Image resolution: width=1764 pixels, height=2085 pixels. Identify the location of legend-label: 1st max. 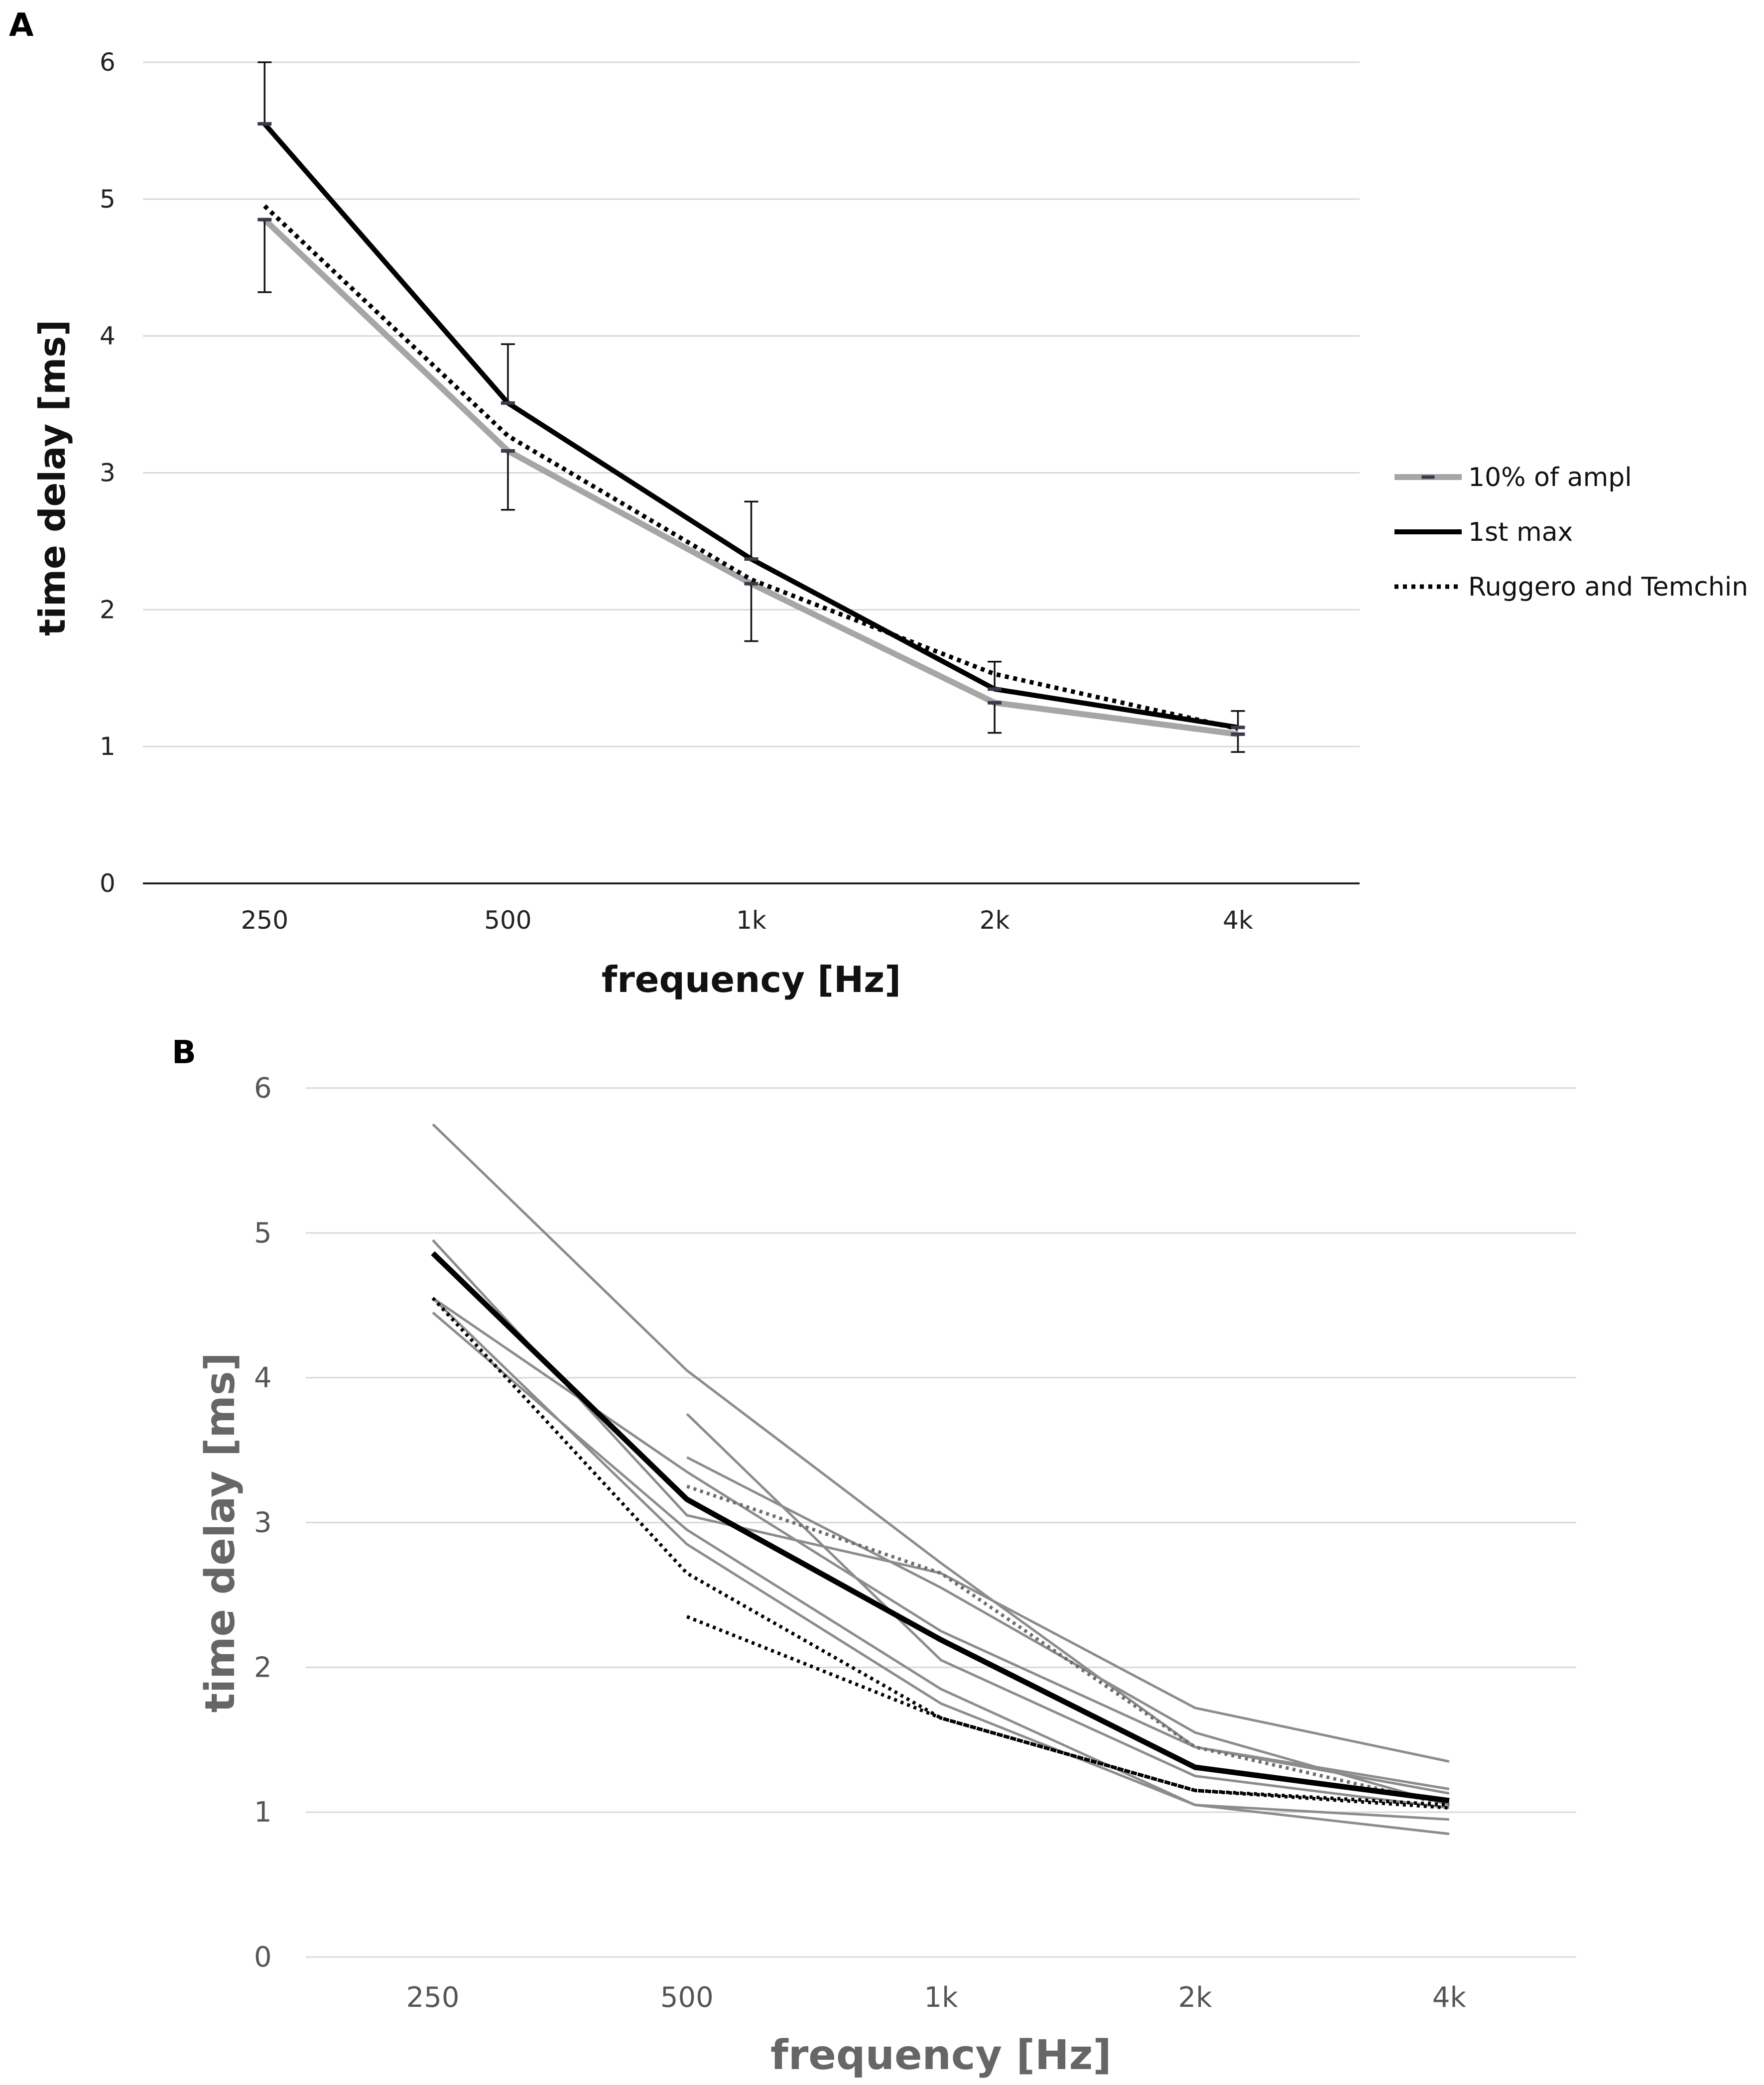
(1520, 532).